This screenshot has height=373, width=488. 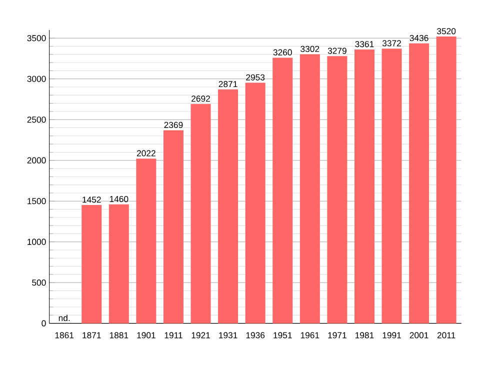 I want to click on x-tick-label: 1921, so click(x=201, y=335).